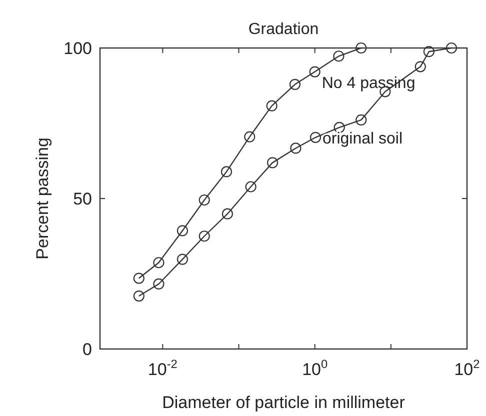 The width and height of the screenshot is (486, 416). Describe the element at coordinates (78, 48) in the screenshot. I see `y-tick-label: 100` at that location.